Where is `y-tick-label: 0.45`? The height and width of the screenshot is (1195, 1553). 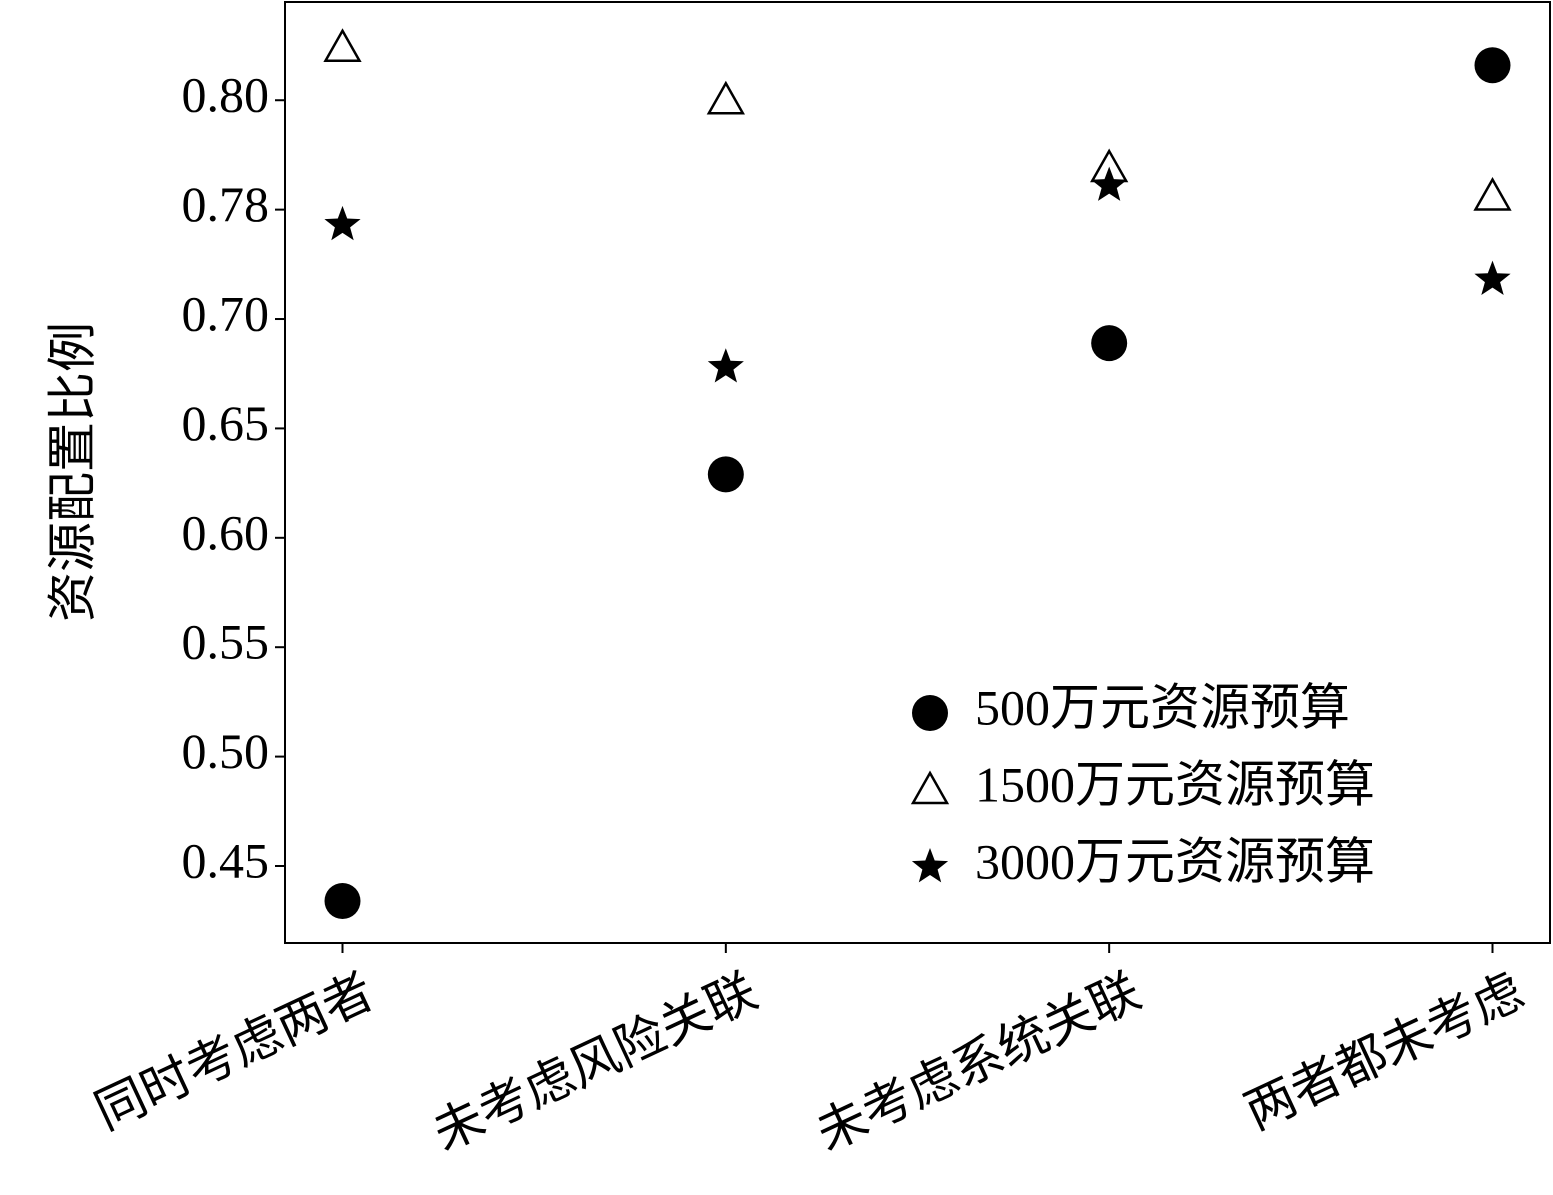 y-tick-label: 0.45 is located at coordinates (226, 860).